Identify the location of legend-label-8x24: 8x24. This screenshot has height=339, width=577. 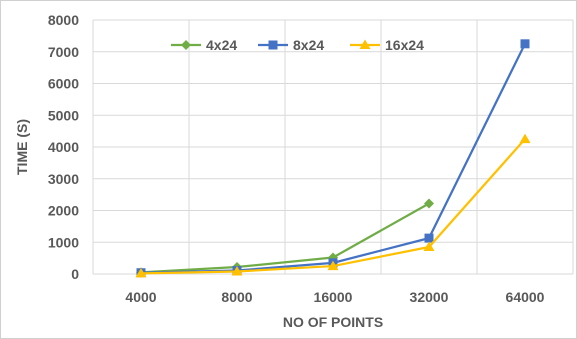
(308, 45).